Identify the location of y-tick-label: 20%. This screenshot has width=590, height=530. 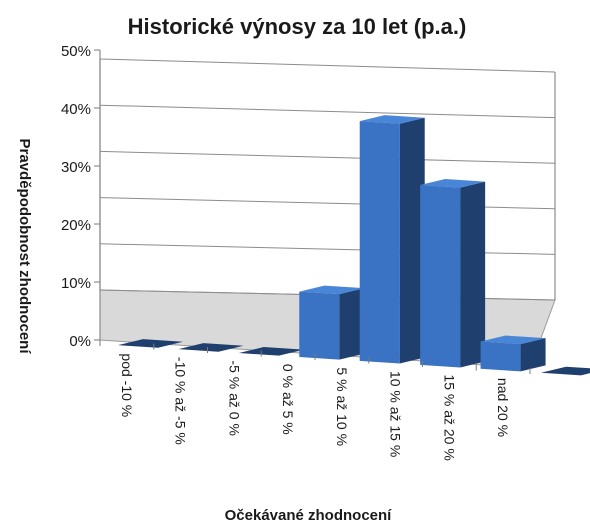
(76, 225).